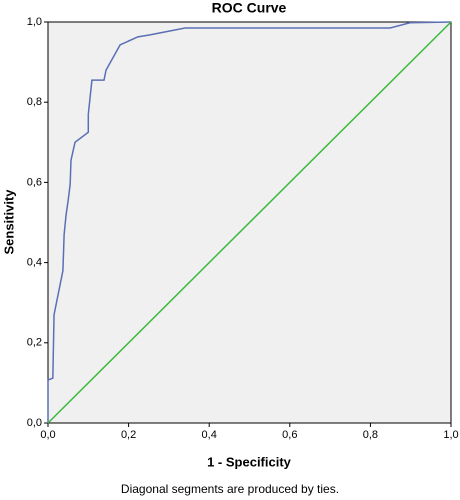 The image size is (460, 500). Describe the element at coordinates (249, 461) in the screenshot. I see `x-axis-label: 1 - Specificity` at that location.